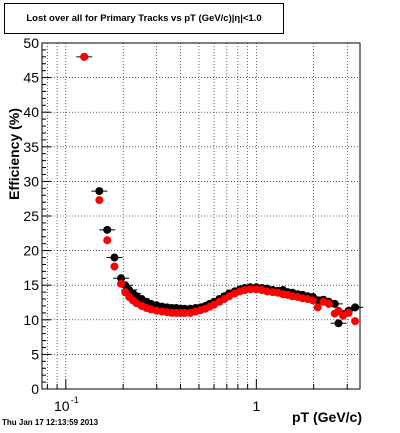 This screenshot has height=433, width=400. Describe the element at coordinates (31, 320) in the screenshot. I see `y-tick-label: 10` at that location.